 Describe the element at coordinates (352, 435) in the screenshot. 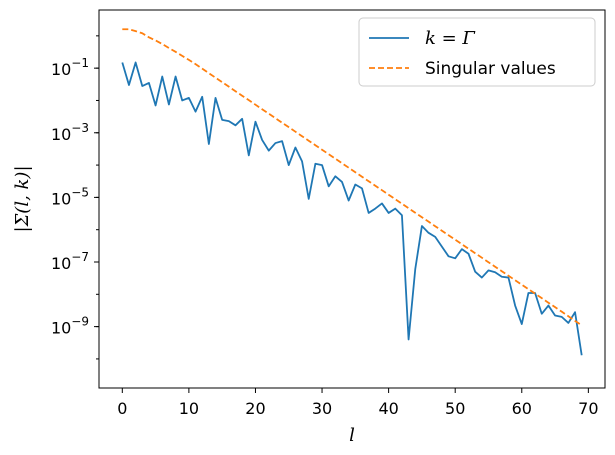

I see `x-axis-label: l` at that location.